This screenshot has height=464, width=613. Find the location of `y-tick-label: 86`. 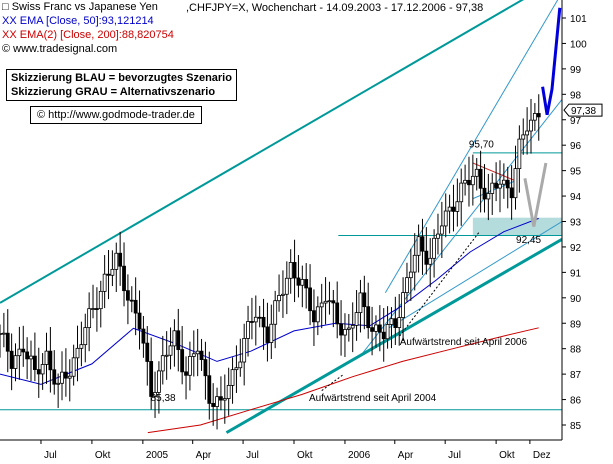

y-tick-label: 86 is located at coordinates (576, 401).